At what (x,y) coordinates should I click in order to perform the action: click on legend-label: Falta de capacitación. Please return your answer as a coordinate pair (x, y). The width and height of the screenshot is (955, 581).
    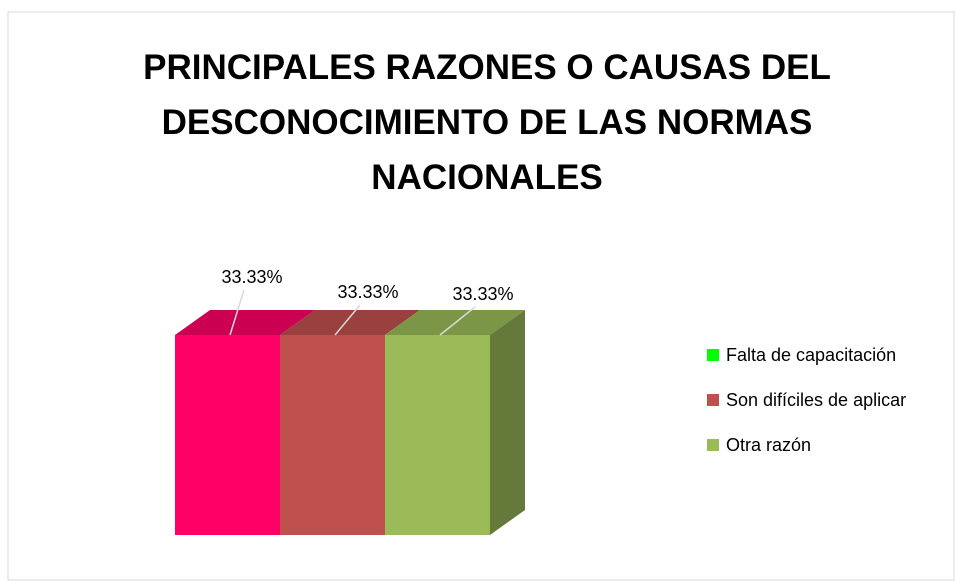
    Looking at the image, I should click on (811, 355).